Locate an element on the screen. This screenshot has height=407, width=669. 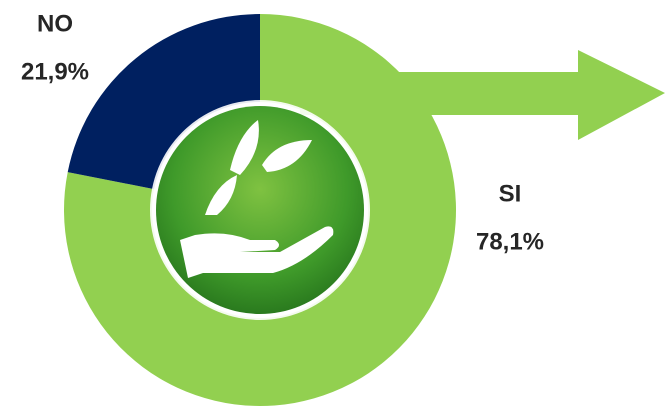
category-label: NO is located at coordinates (55, 23).